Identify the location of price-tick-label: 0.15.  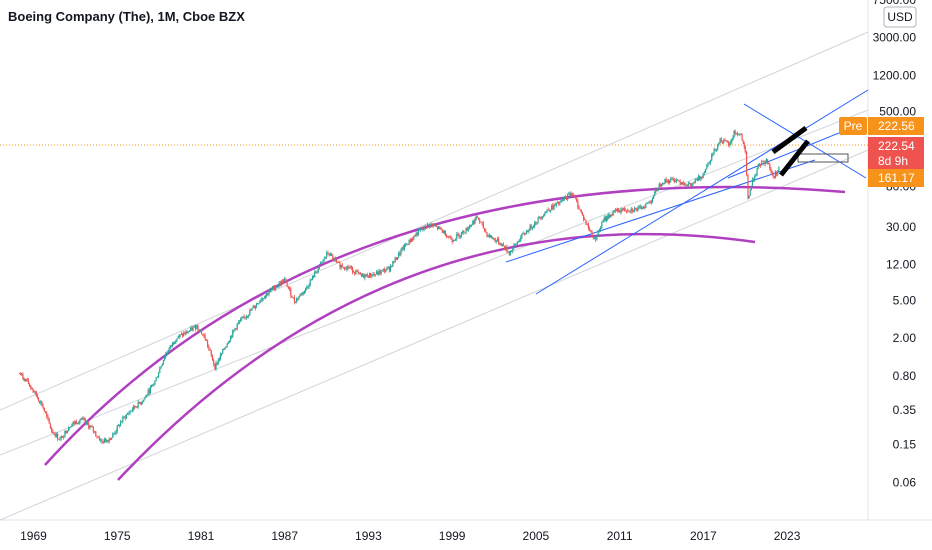
(905, 445).